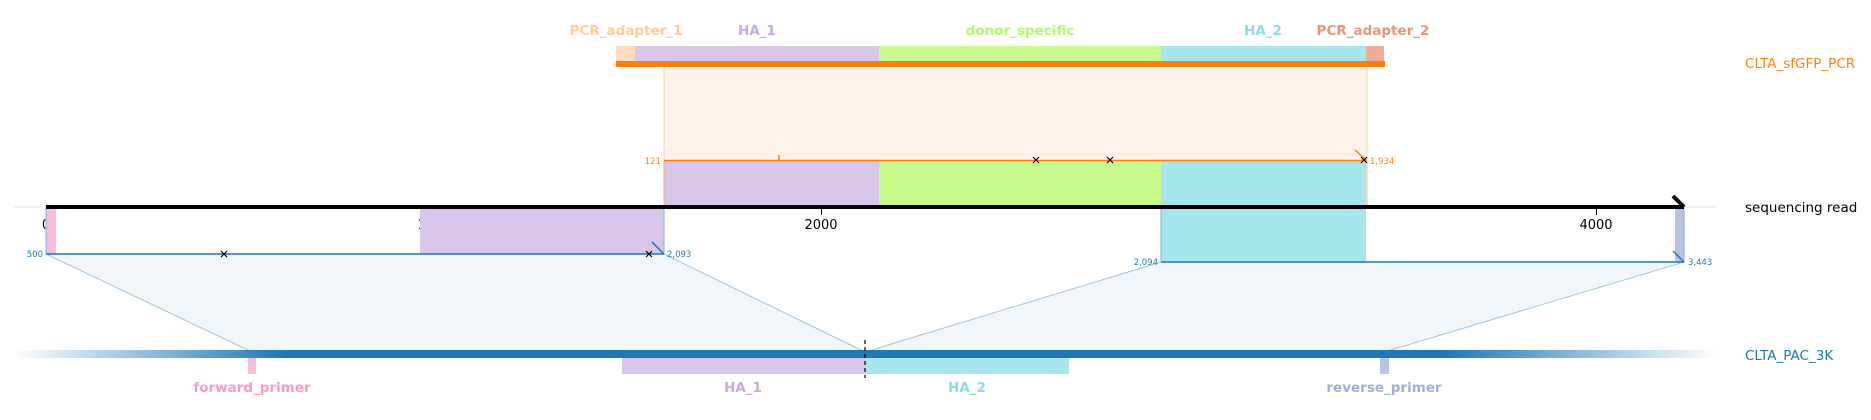 The height and width of the screenshot is (420, 1871). Describe the element at coordinates (436, 254) in the screenshot. I see `mismatch-marks-bottom` at that location.